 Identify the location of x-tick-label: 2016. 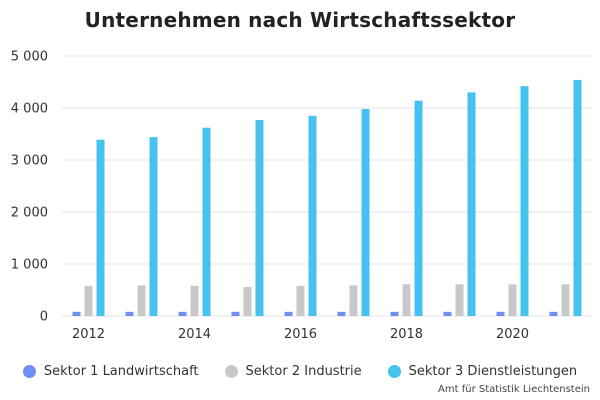
(300, 334).